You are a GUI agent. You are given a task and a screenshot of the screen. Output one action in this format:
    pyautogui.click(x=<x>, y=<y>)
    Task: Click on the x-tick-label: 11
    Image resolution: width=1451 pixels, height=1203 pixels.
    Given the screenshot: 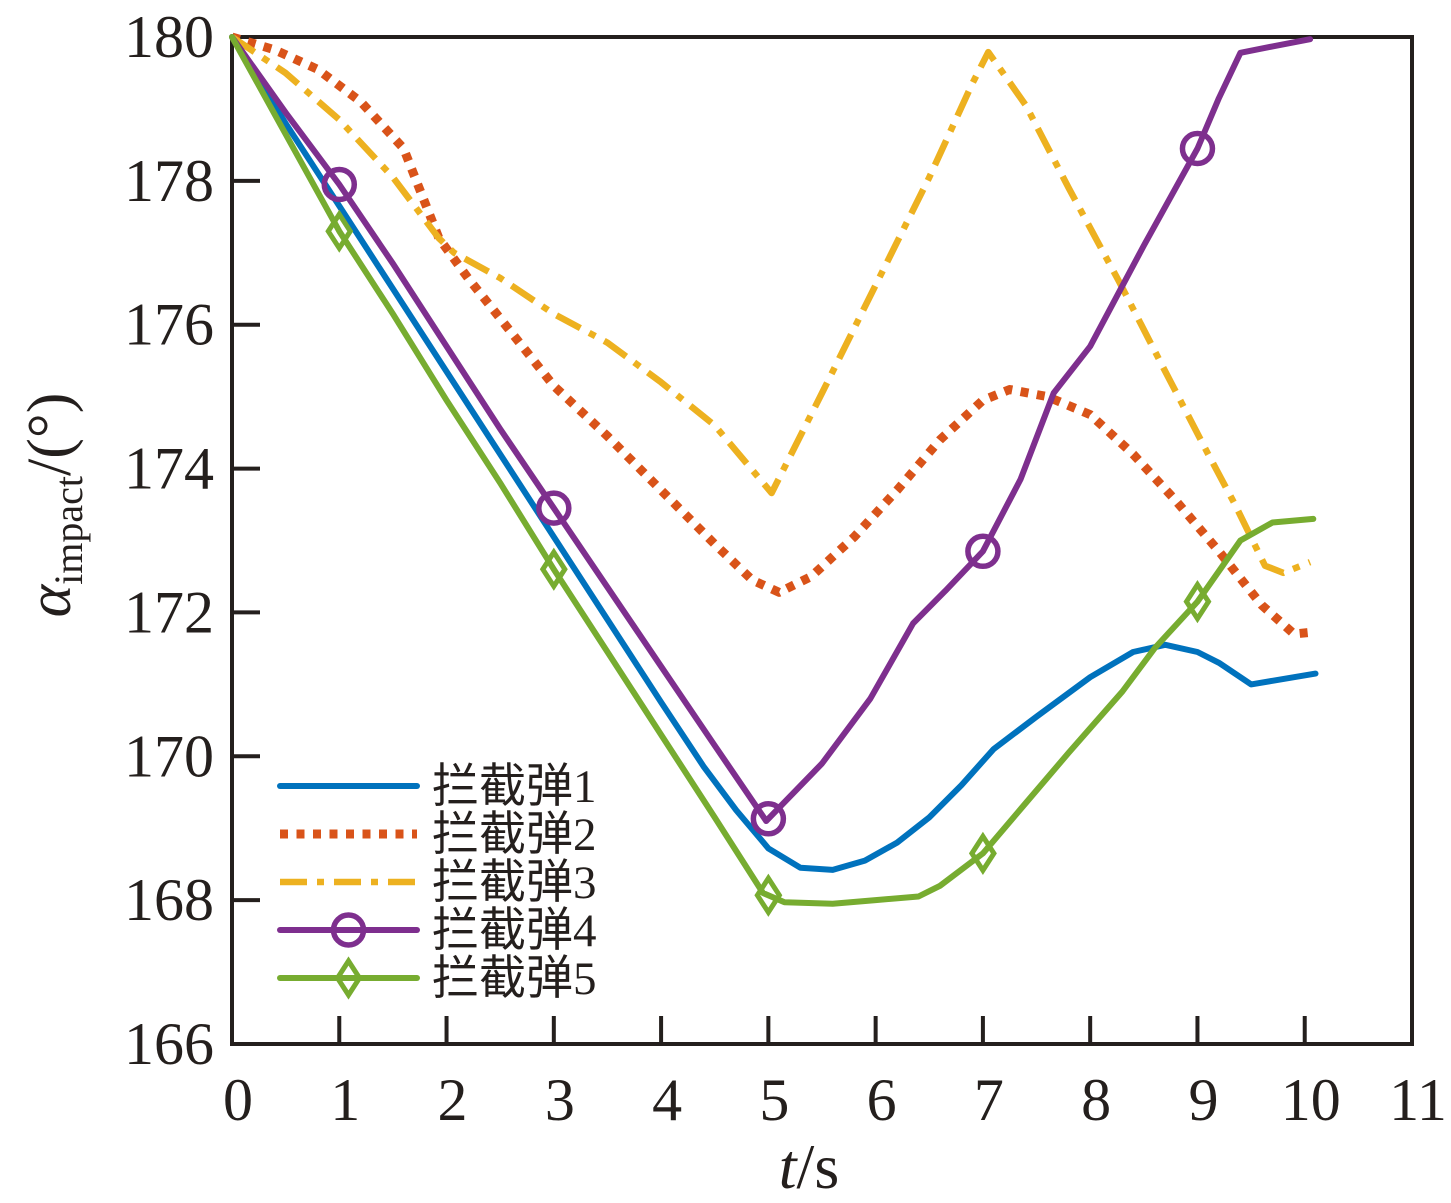 What is the action you would take?
    pyautogui.click(x=1418, y=1100)
    